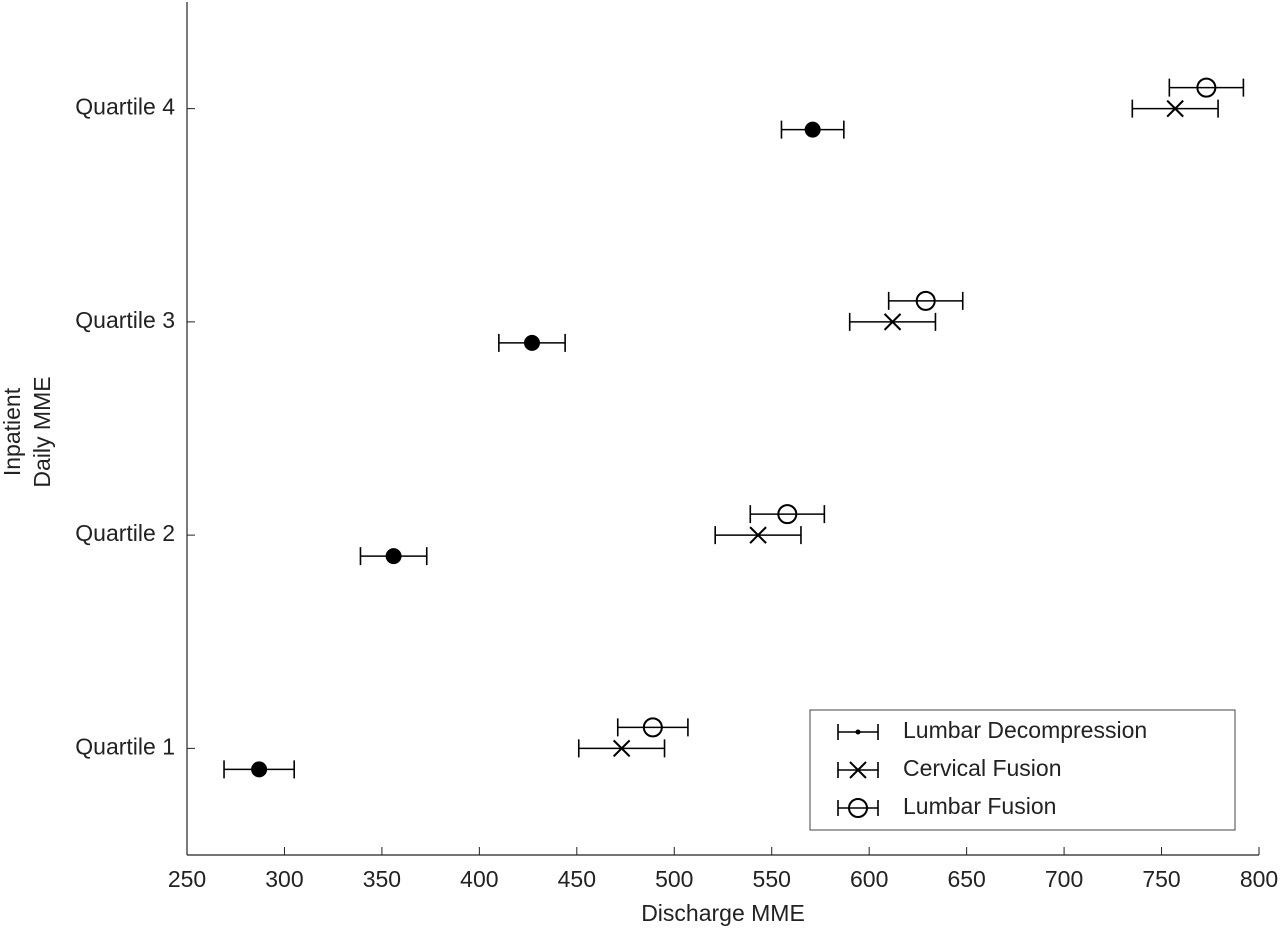 This screenshot has height=932, width=1280. What do you see at coordinates (1161, 879) in the screenshot?
I see `x-tick-label: 750` at bounding box center [1161, 879].